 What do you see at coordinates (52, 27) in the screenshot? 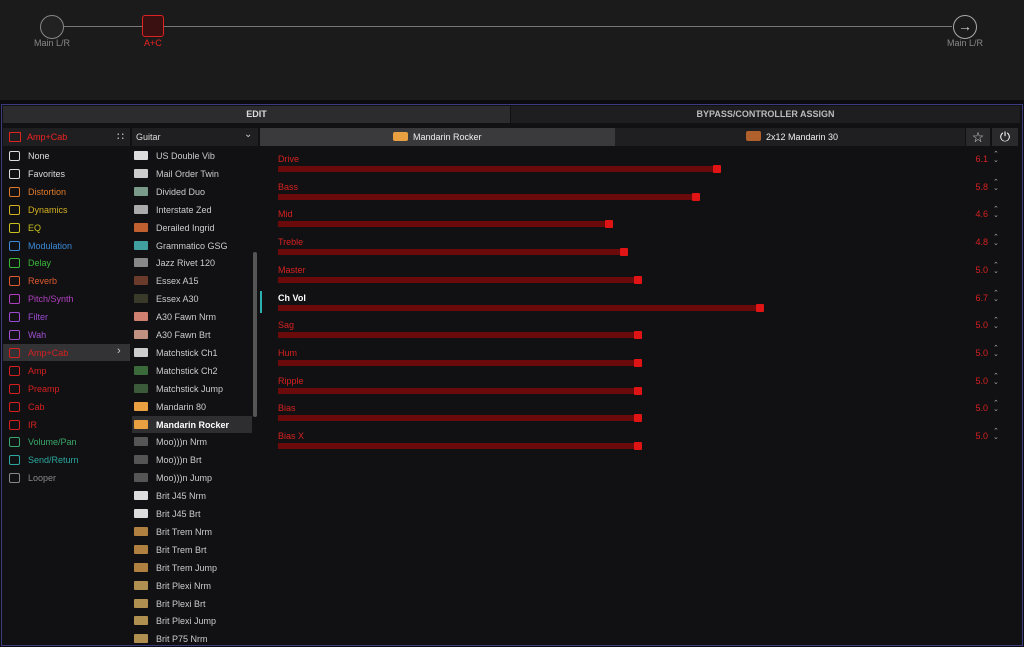
I see `input-node` at bounding box center [52, 27].